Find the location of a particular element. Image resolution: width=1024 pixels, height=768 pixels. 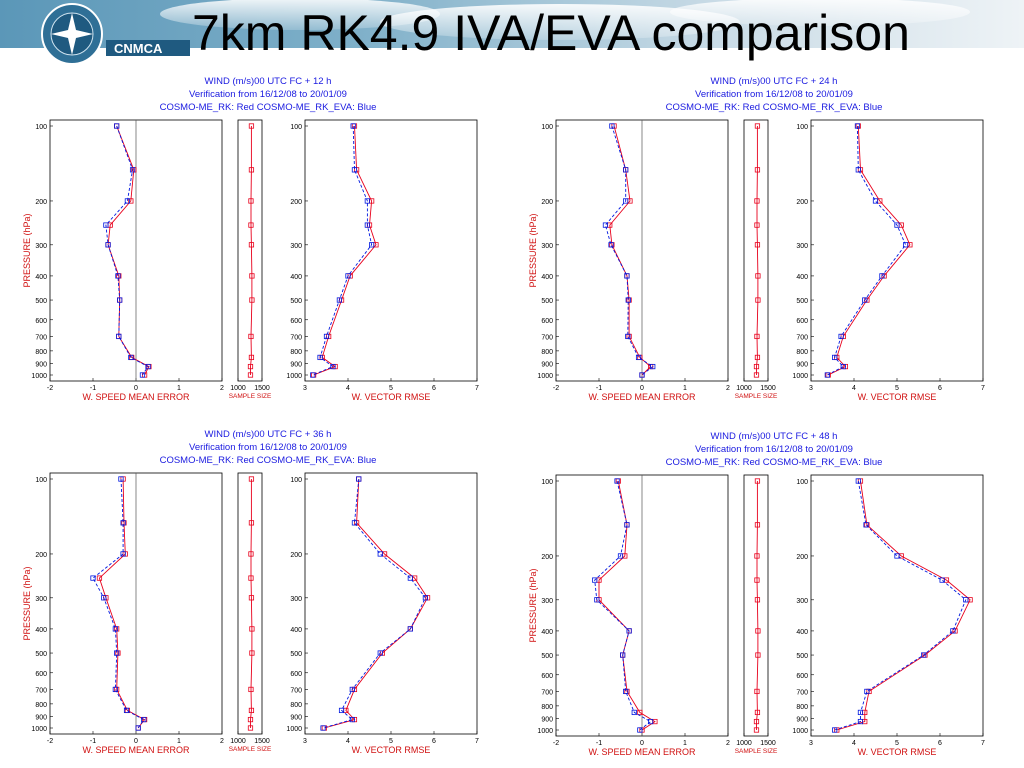

y-tick-label: 1000 is located at coordinates (39, 729).